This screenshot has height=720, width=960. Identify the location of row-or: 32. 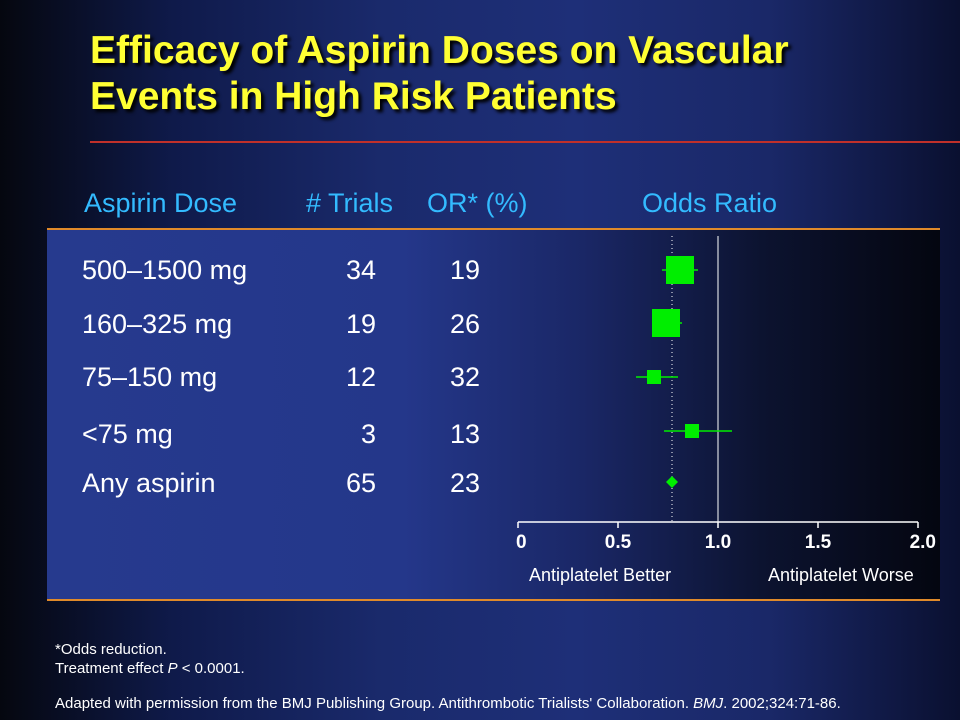
(464, 377).